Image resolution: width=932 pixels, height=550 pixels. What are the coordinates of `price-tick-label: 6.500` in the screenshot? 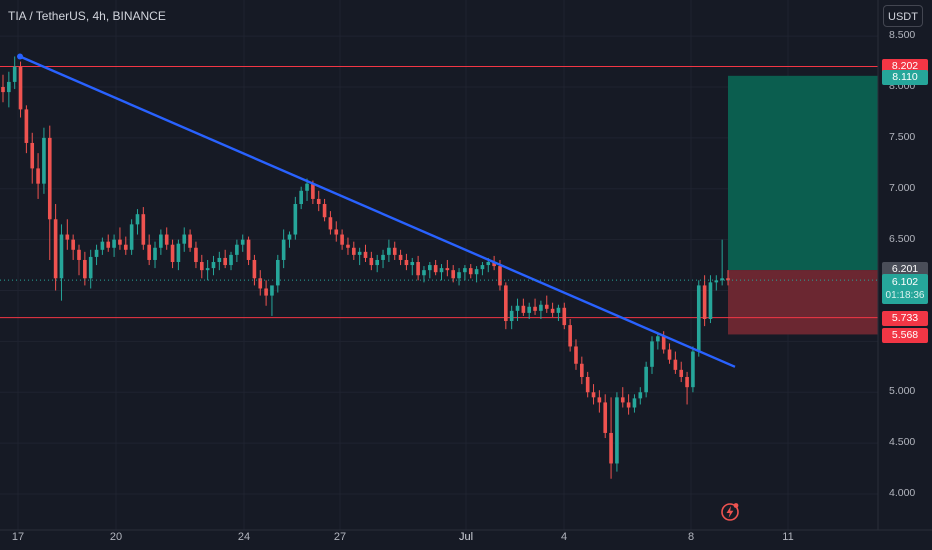 It's located at (902, 238).